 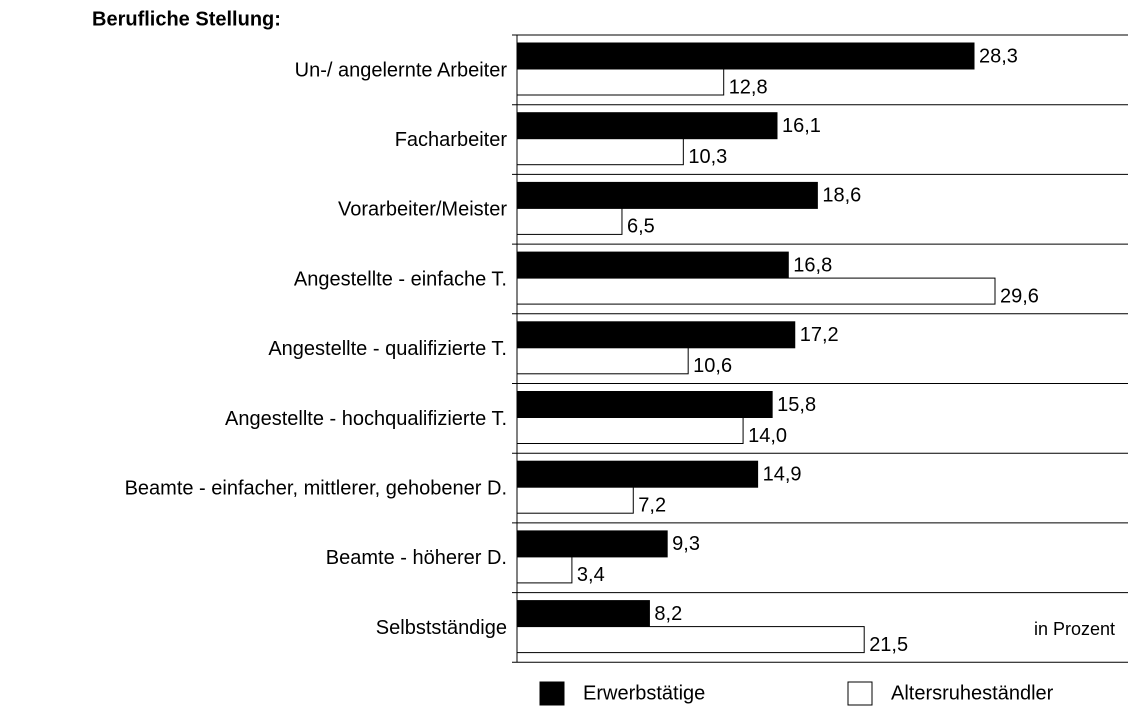 I want to click on category-label: Angestellte - einfache T., so click(x=400, y=279).